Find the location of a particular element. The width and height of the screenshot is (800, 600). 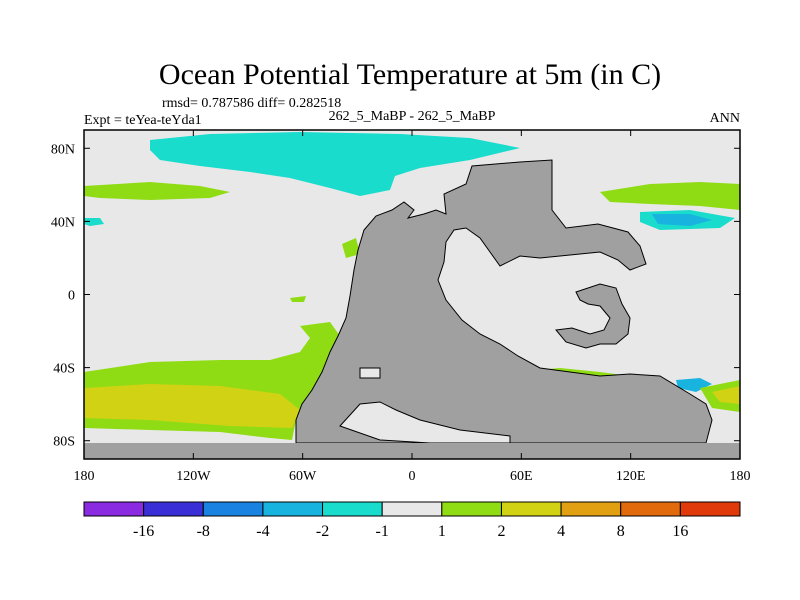

y-tick-label: 80S is located at coordinates (64, 442).